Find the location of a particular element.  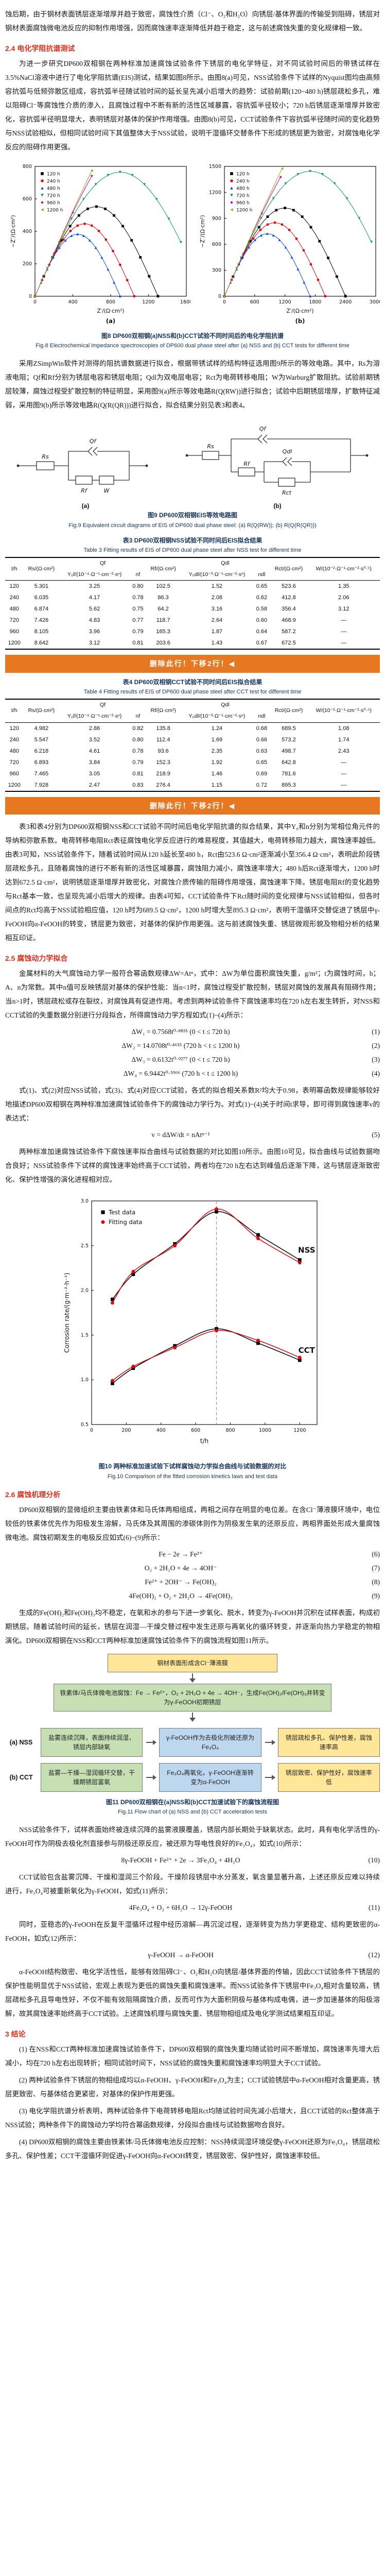

table-row: 1200 8.642 3.12 0.81 203.6 1.43 0.67 672.5 — is located at coordinates (192, 643).